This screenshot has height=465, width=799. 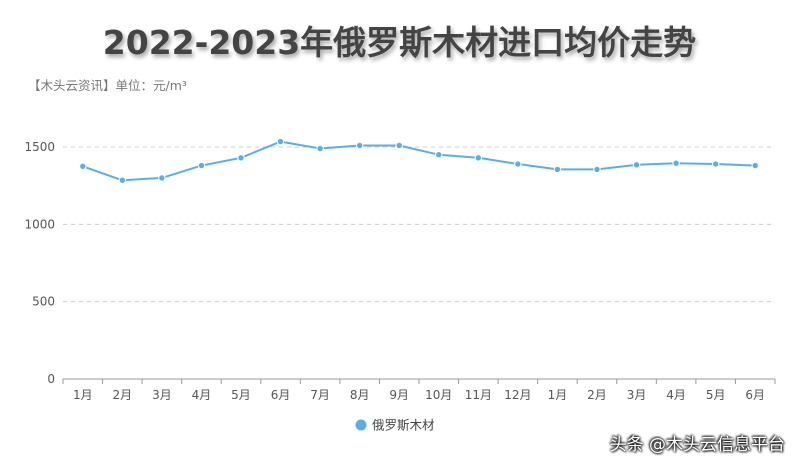 I want to click on x-tick-label: 10月, so click(x=438, y=395).